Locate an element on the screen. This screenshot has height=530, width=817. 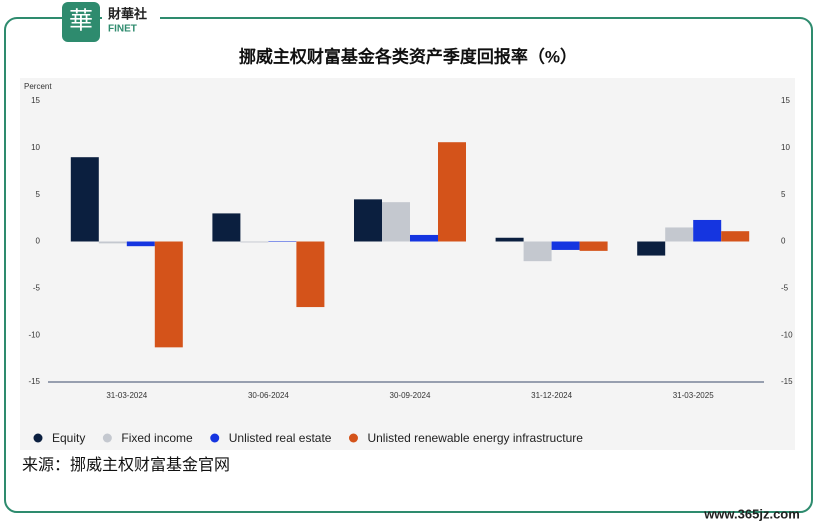
logo-bg is located at coordinates (131, 20).